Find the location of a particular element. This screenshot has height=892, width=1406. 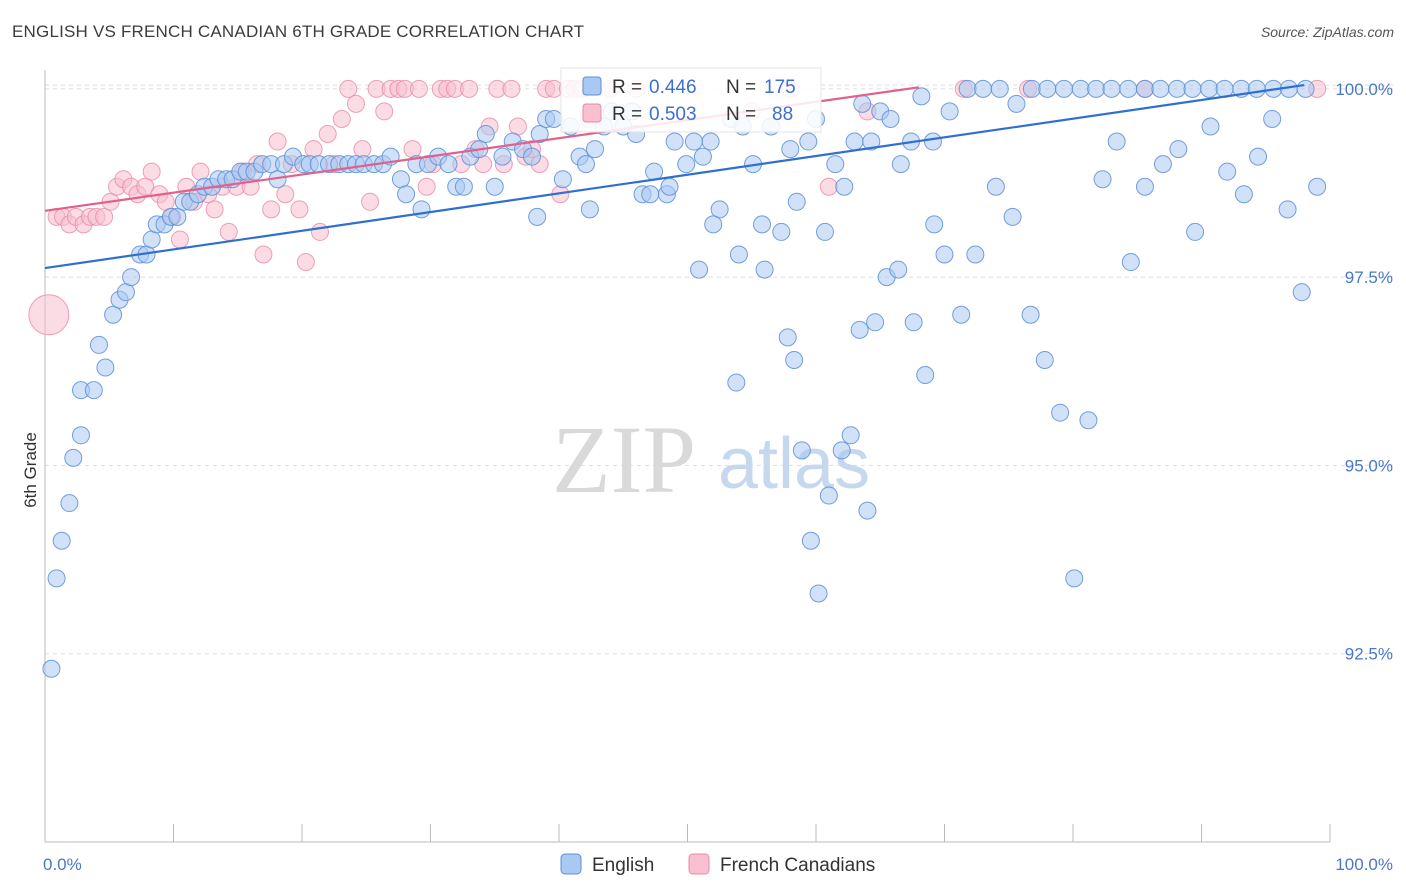

watermark-zip: ZIP is located at coordinates (624, 459).